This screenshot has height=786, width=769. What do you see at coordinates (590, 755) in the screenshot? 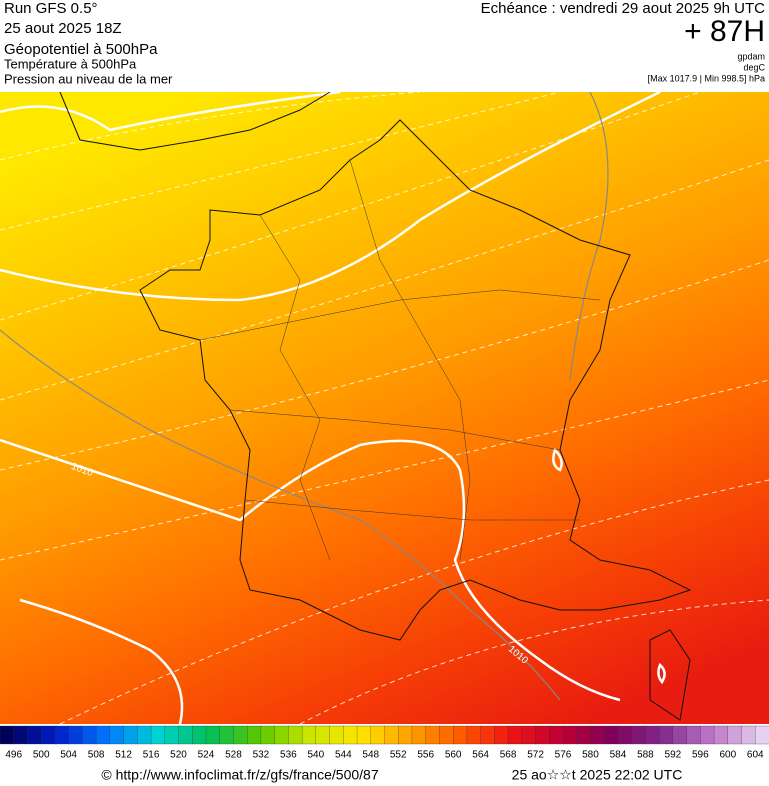
I see `colorbar-label: 580` at bounding box center [590, 755].